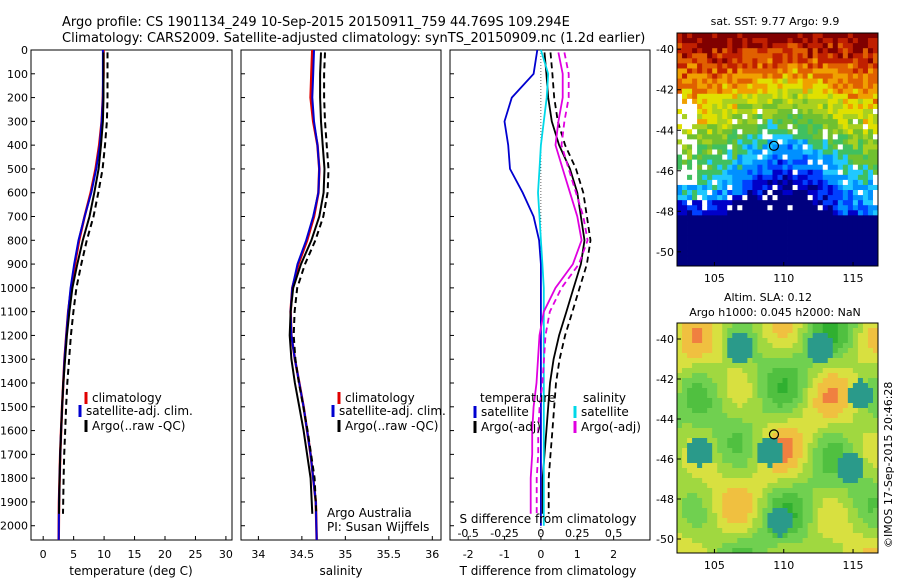 This screenshot has height=580, width=900. What do you see at coordinates (17, 240) in the screenshot?
I see `y-tick-label: 800` at bounding box center [17, 240].